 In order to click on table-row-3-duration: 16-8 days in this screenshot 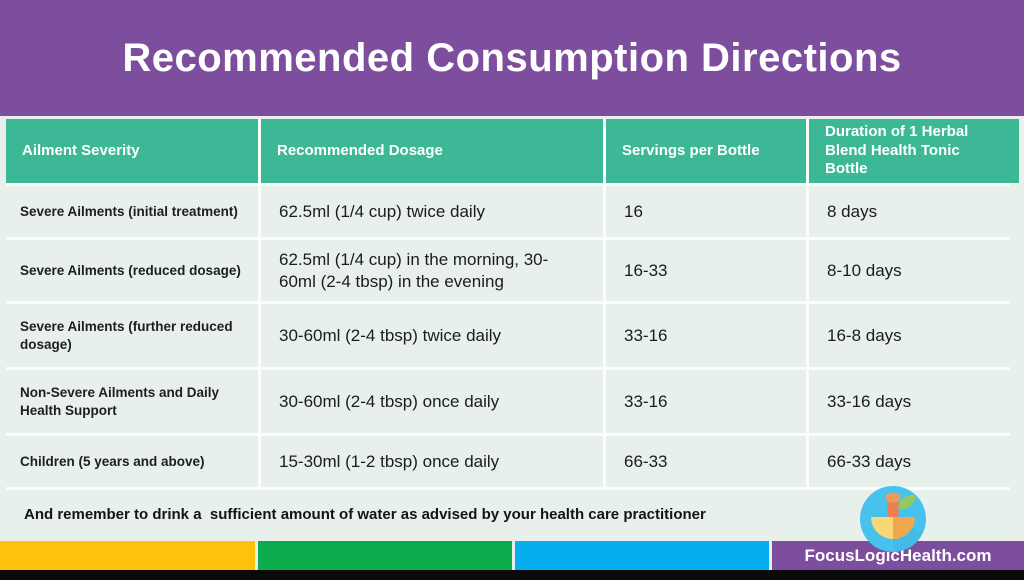, I will do `click(914, 335)`.